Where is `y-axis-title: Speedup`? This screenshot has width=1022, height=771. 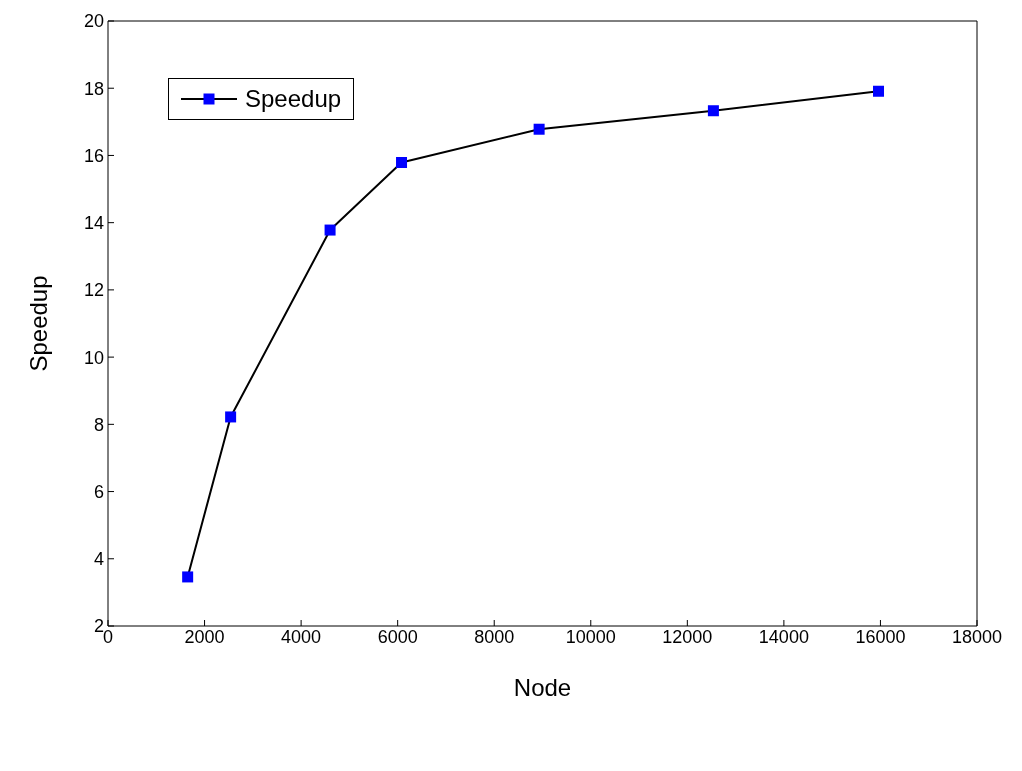
y-axis-title: Speedup is located at coordinates (38, 323).